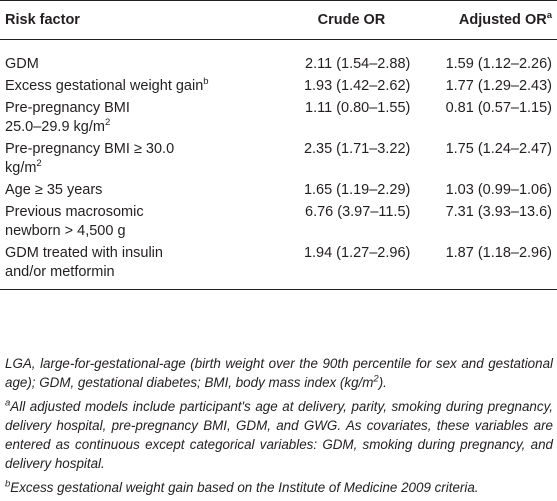 The height and width of the screenshot is (501, 557). What do you see at coordinates (351, 19) in the screenshot?
I see `header-crude-or-text: Crude OR` at bounding box center [351, 19].